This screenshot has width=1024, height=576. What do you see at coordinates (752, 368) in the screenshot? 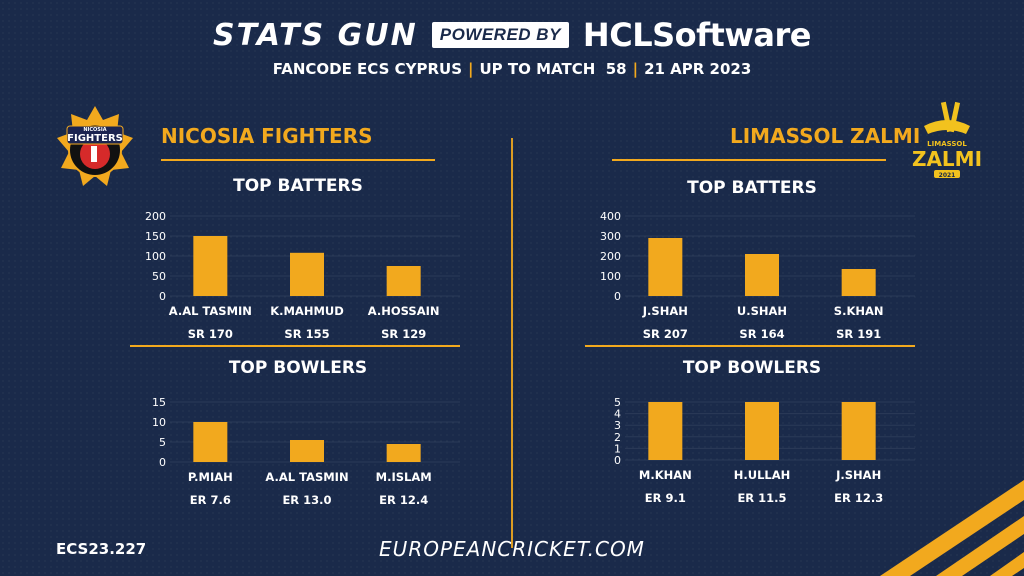
I see `section-title-bowlers-right: TOP BOWLERS` at bounding box center [752, 368].